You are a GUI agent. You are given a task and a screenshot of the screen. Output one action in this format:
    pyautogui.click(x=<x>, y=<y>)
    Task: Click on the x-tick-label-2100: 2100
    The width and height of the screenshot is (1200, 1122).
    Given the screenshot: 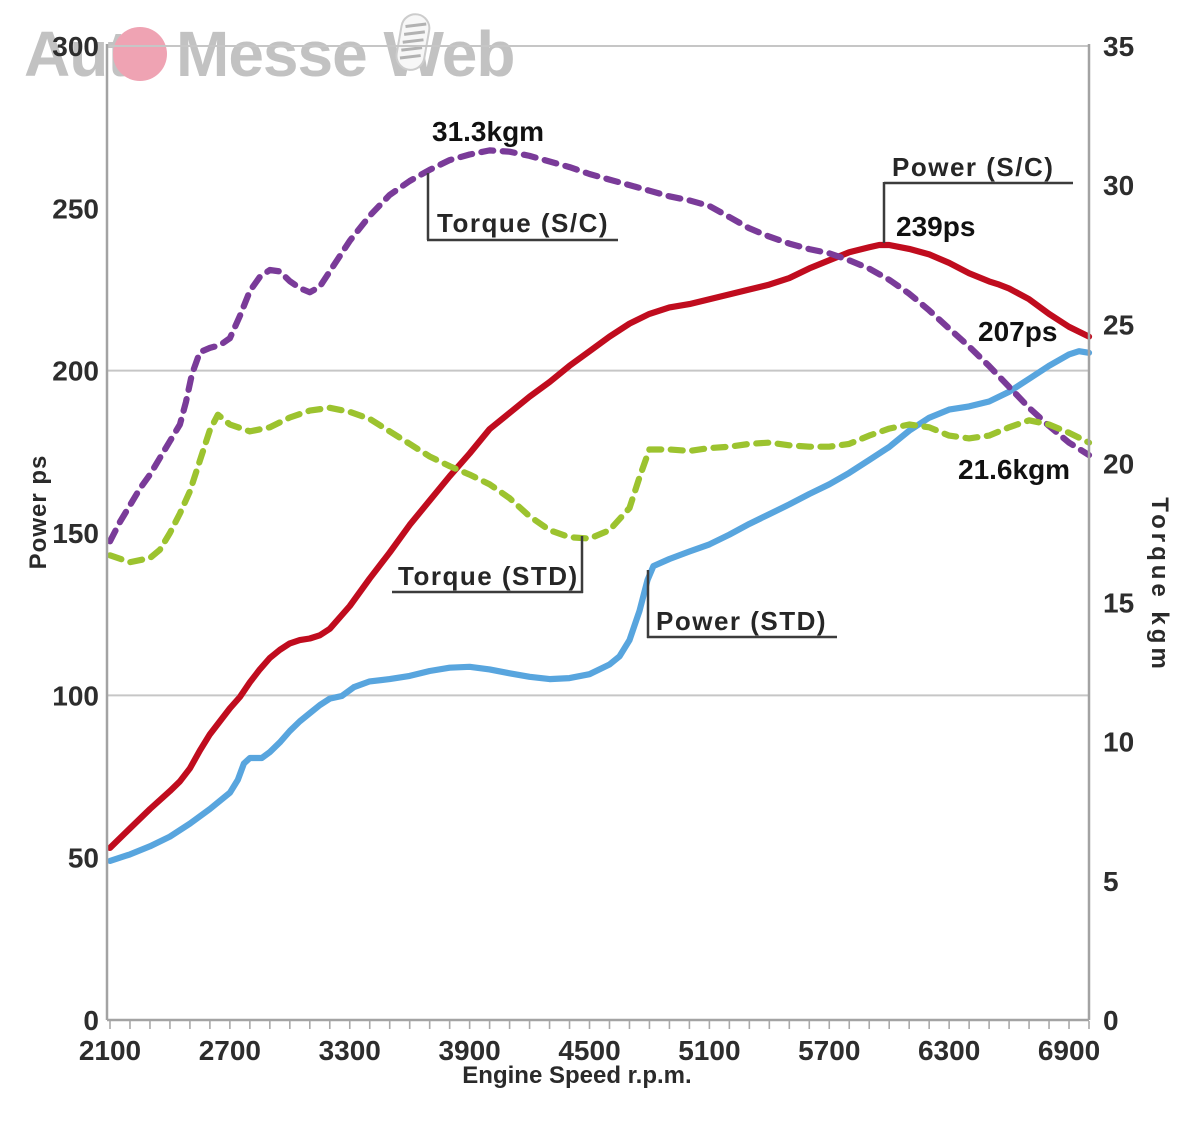 What is the action you would take?
    pyautogui.click(x=110, y=1050)
    